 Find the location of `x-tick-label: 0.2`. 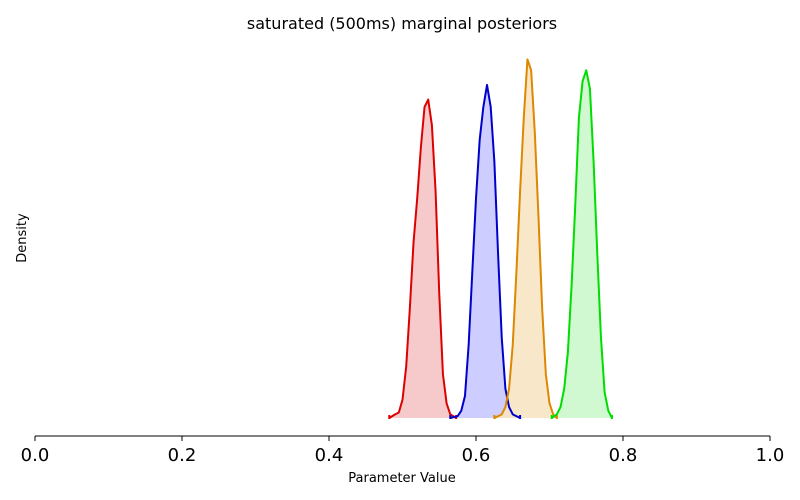

x-tick-label: 0.2 is located at coordinates (182, 455).